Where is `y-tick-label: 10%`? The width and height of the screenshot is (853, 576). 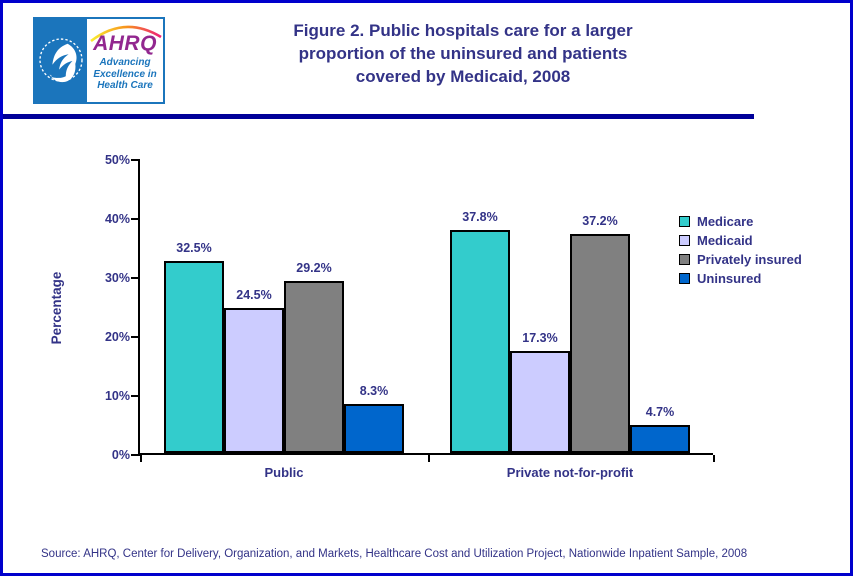 y-tick-label: 10% is located at coordinates (117, 396).